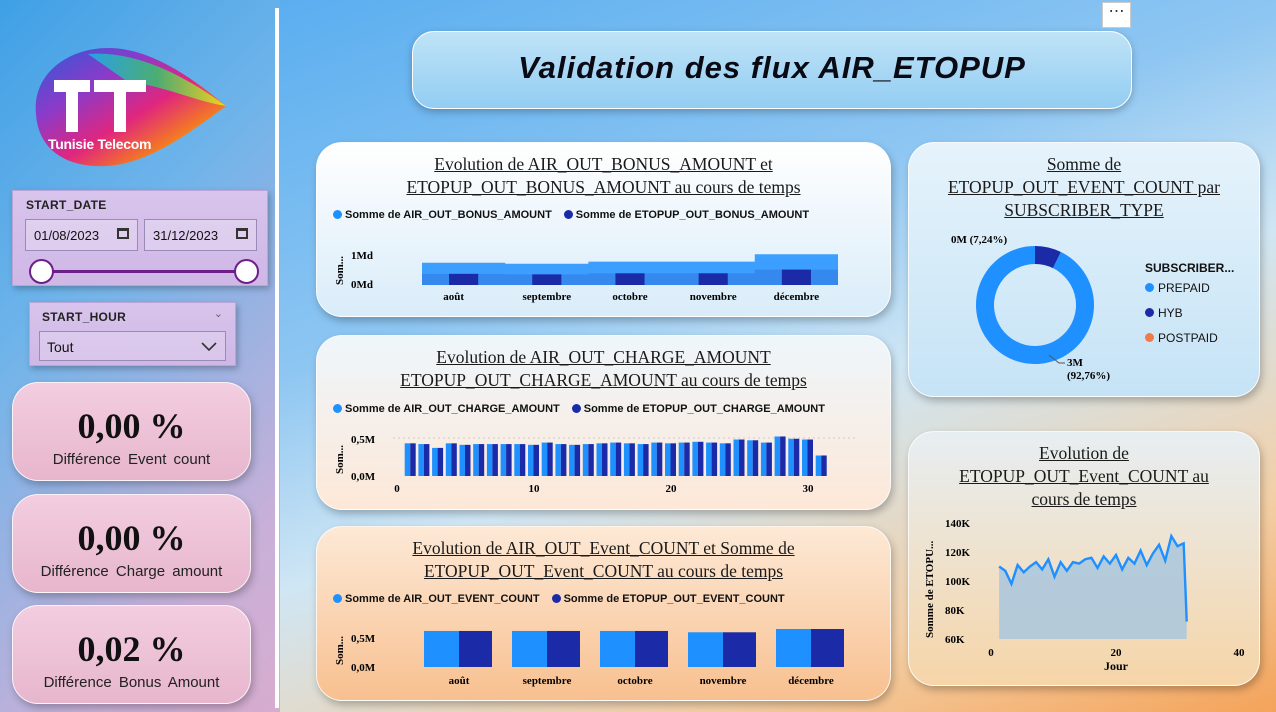 This screenshot has height=712, width=1276. I want to click on series-line, so click(1093, 577).